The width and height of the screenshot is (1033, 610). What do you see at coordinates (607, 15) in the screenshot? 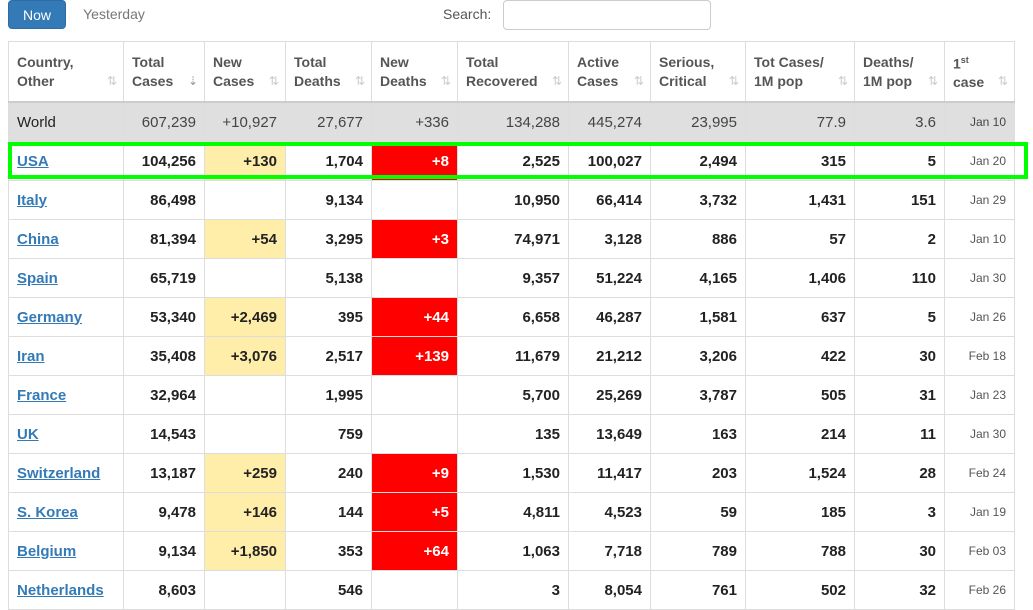
I see `search-input` at bounding box center [607, 15].